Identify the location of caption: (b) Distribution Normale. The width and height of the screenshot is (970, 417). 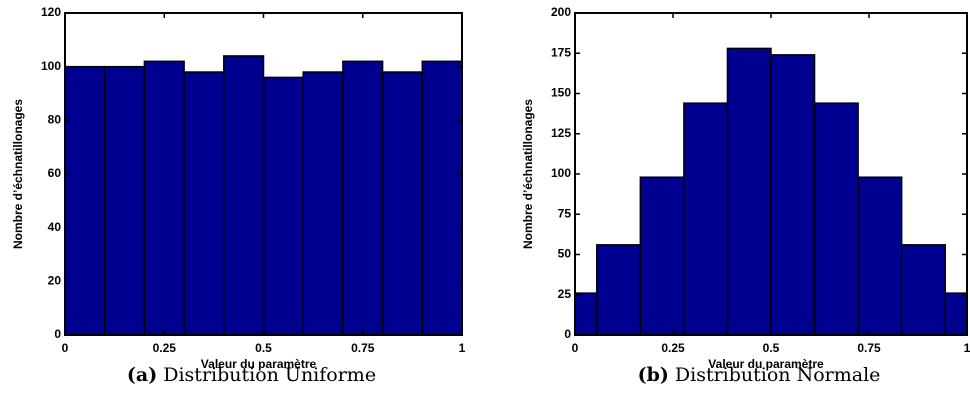
(759, 375).